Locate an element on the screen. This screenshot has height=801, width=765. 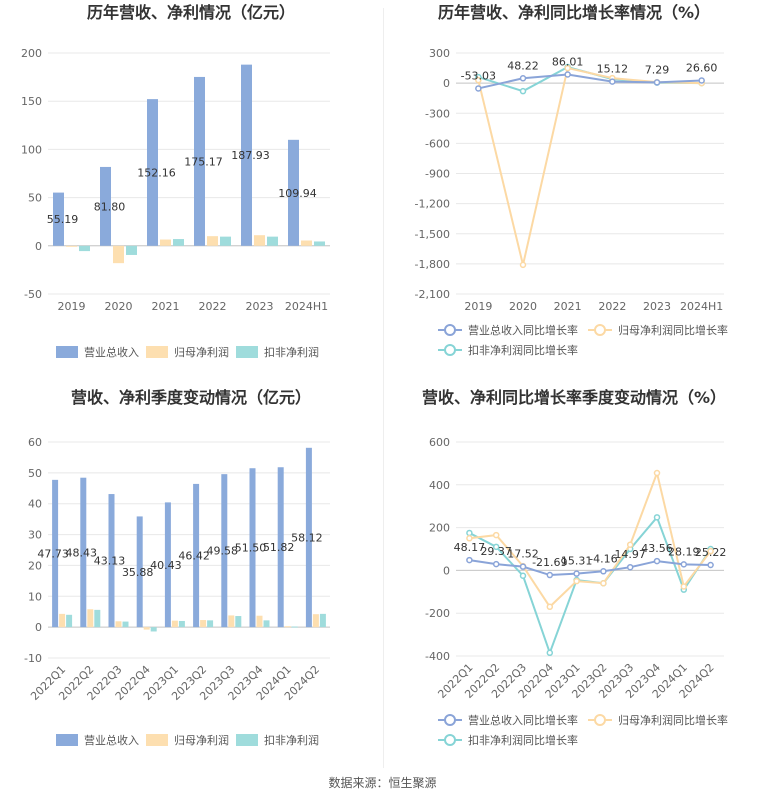
y-tick-label: -1,200 is located at coordinates (432, 204).